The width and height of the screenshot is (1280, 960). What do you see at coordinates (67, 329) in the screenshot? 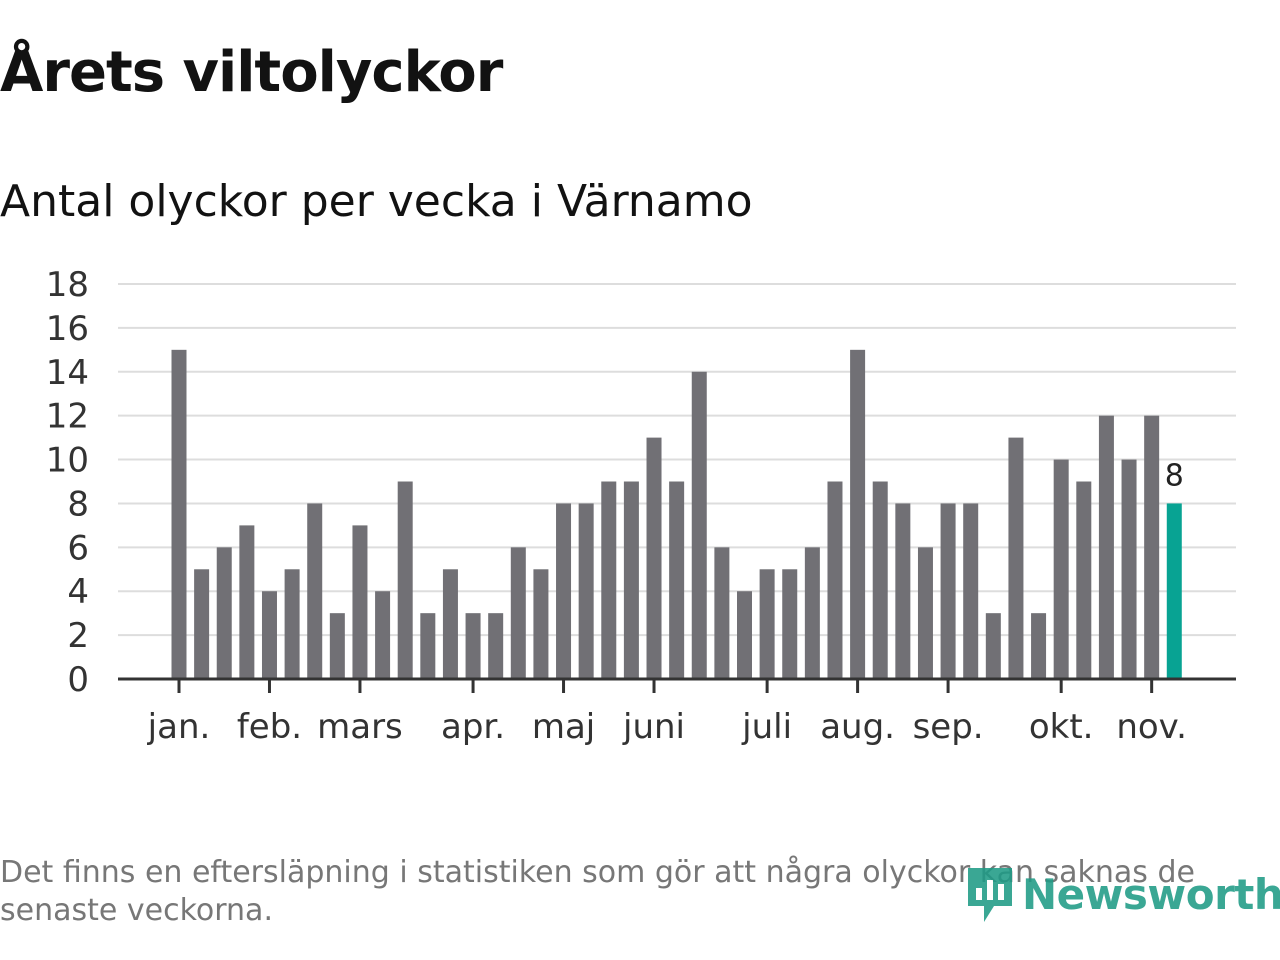
I see `y-tick-label: 16` at bounding box center [67, 329].